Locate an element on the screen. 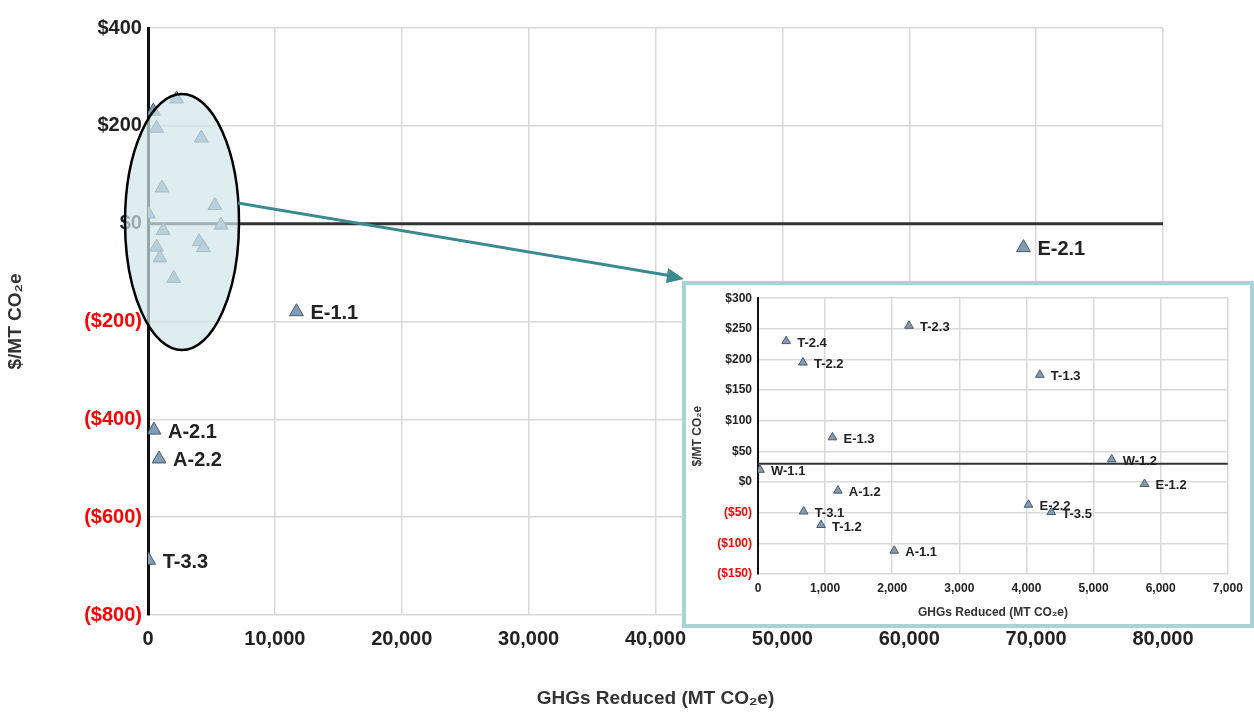 Image resolution: width=1254 pixels, height=714 pixels. x-tick-label: 40,000 is located at coordinates (655, 637).